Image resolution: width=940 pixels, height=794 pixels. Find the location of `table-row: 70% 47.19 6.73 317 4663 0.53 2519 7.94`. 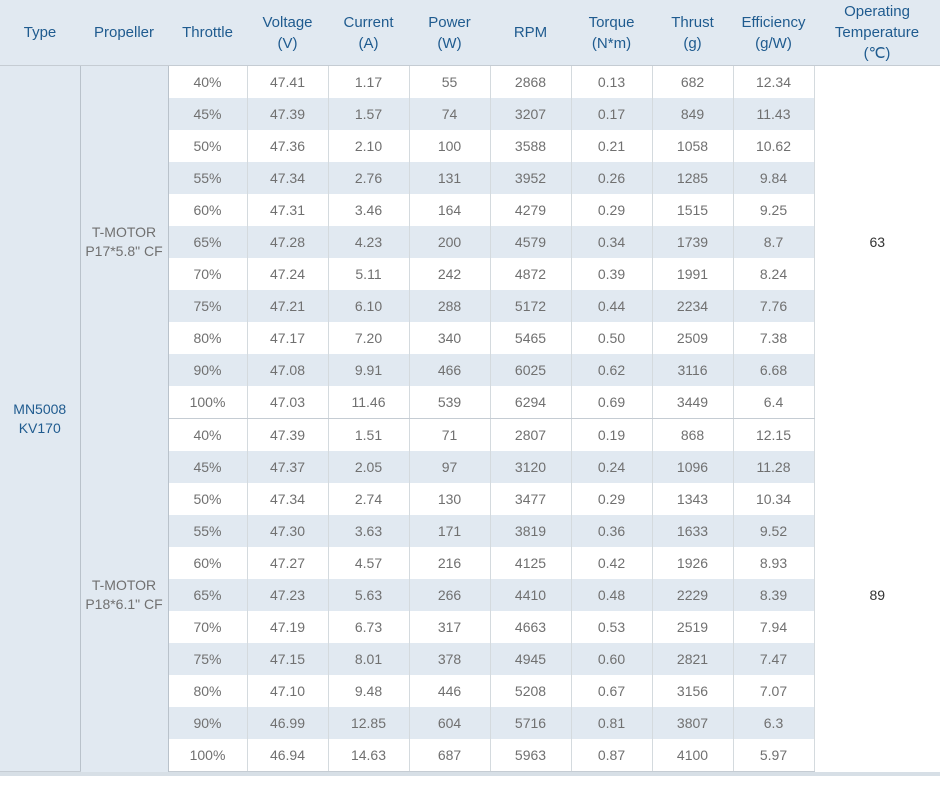

table-row: 70% 47.19 6.73 317 4663 0.53 2519 7.94 is located at coordinates (470, 627).